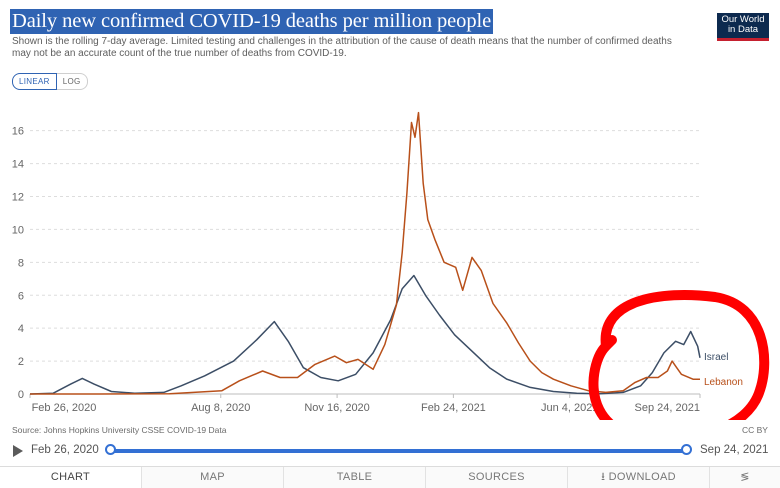 The image size is (780, 488). I want to click on y-tick-label: 16, so click(18, 132).